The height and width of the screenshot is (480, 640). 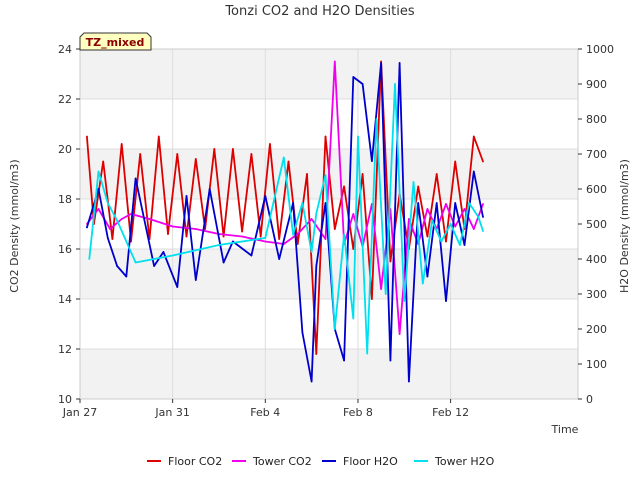 I want to click on right-tick-label: 800, so click(x=596, y=119).